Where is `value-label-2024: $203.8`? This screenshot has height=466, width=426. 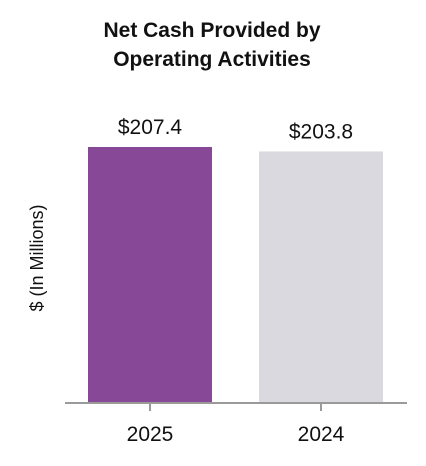 value-label-2024: $203.8 is located at coordinates (321, 131).